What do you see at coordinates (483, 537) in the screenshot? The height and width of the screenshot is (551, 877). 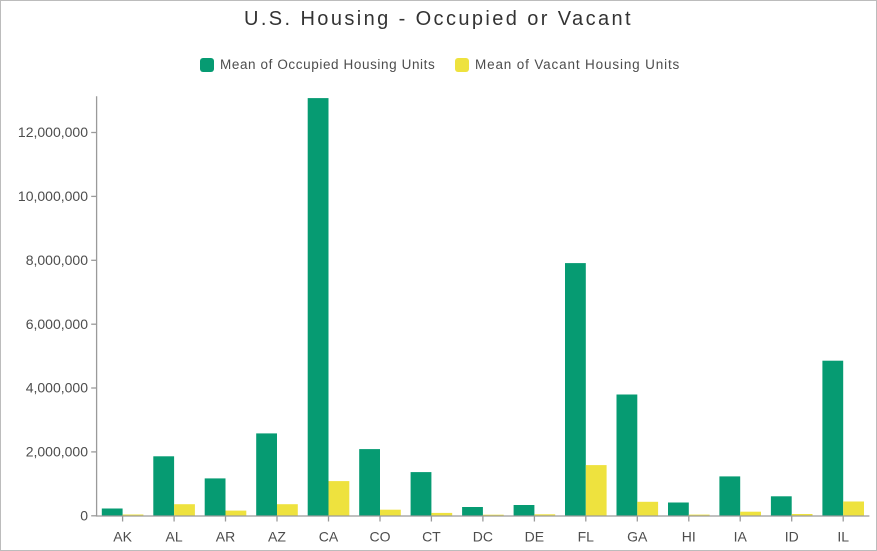 I see `svg-text: DC` at bounding box center [483, 537].